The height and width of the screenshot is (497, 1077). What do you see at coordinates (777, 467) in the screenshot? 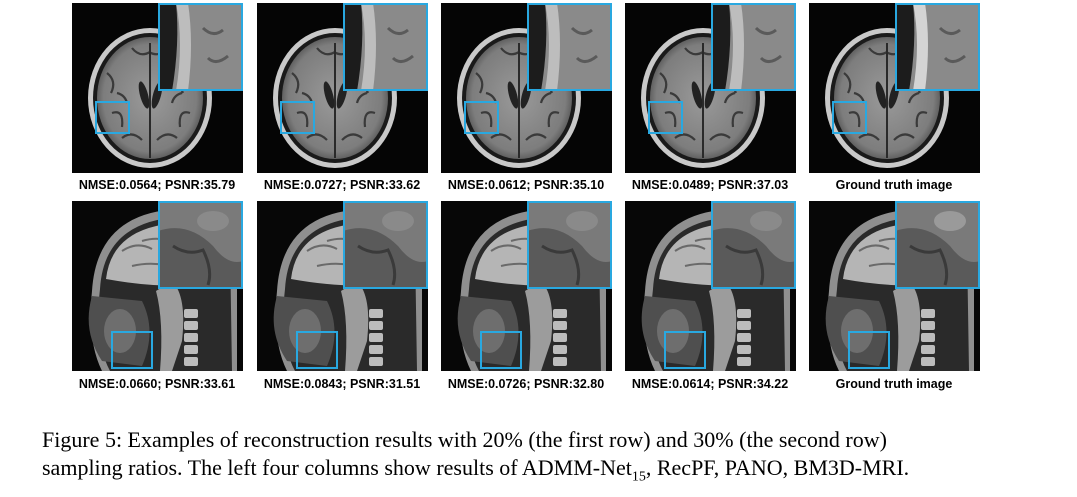
I see `figure-caption-line-2-suffix: , RecPF, PANO, BM3D-MRI.` at bounding box center [777, 467].